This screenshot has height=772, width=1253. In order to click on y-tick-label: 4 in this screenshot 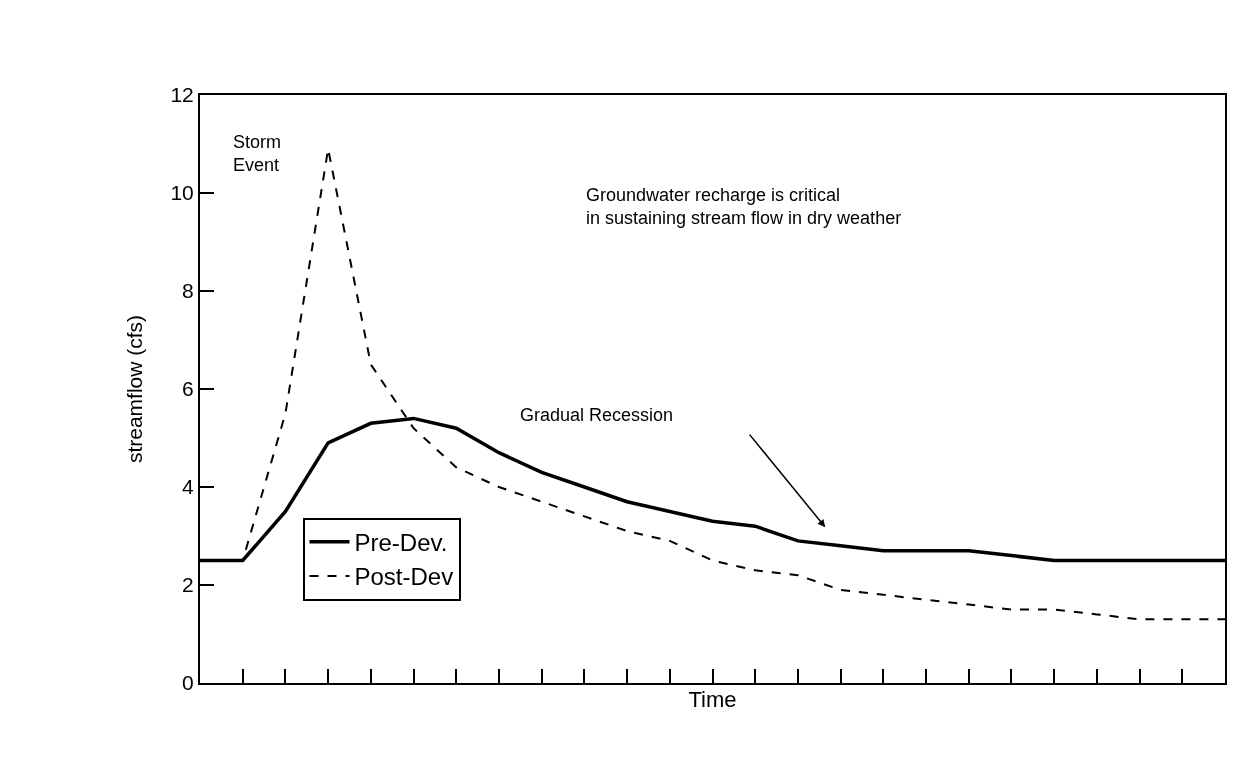, I will do `click(188, 487)`.